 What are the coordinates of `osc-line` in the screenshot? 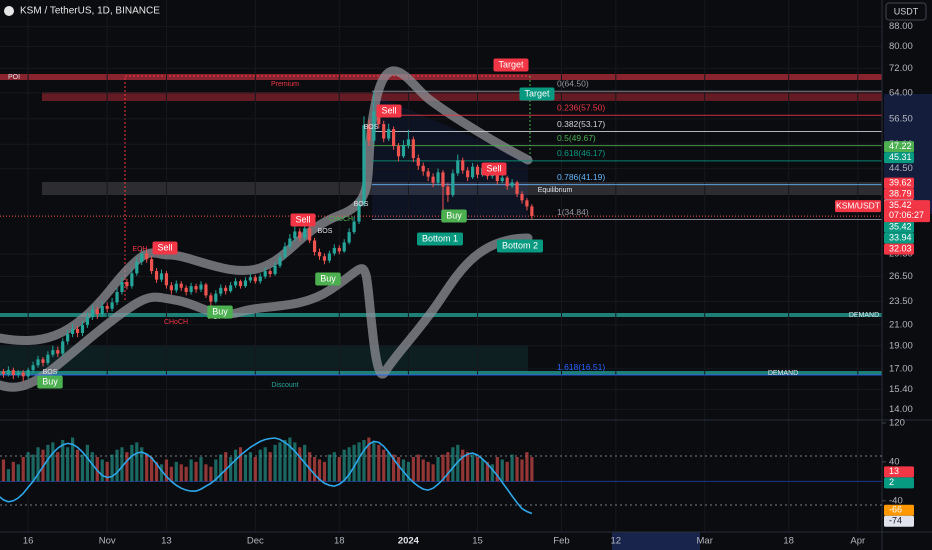 It's located at (266, 476).